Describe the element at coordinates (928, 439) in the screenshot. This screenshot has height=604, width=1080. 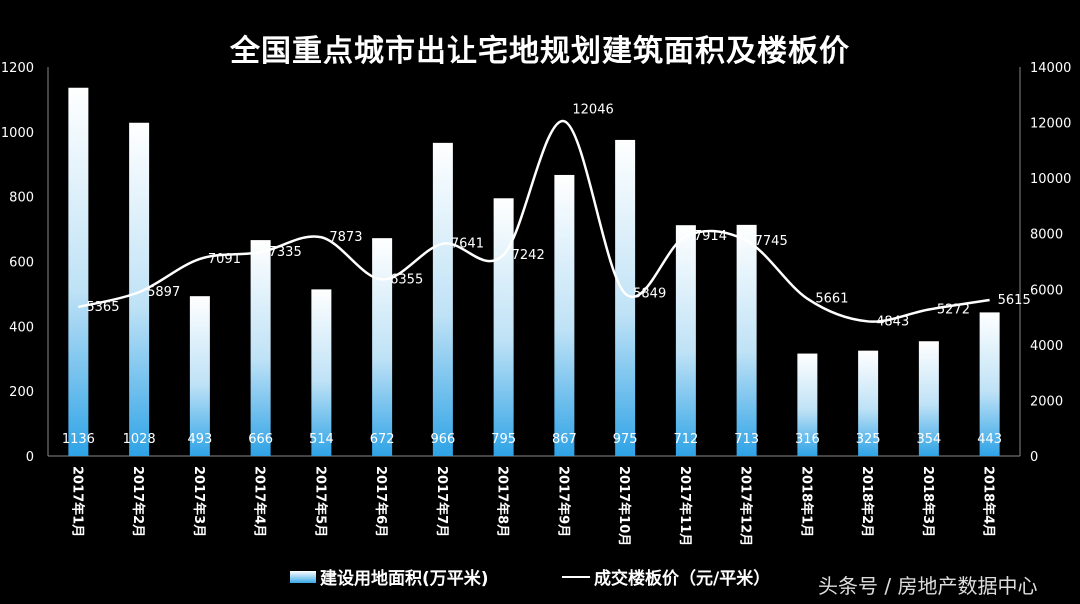
I see `bar-data-label: 354` at that location.